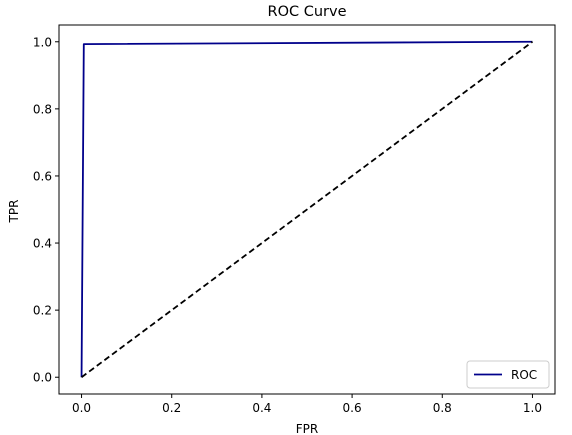  I want to click on x-tick-label: 1.0, so click(532, 408).